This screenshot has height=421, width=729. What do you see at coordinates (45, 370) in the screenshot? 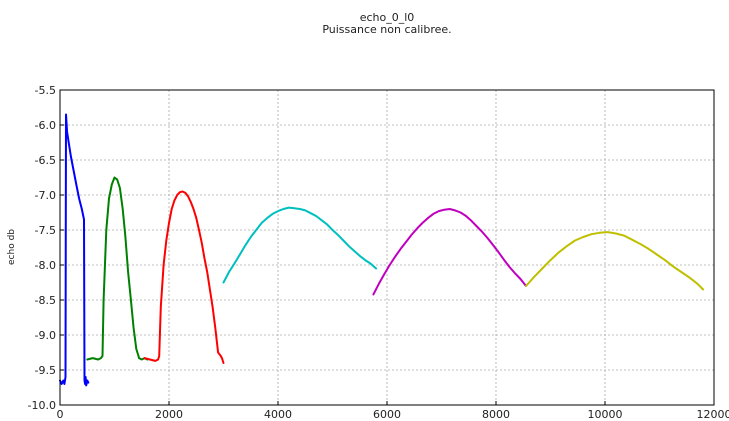
I see `y-tick-label: -9.5` at bounding box center [45, 370].